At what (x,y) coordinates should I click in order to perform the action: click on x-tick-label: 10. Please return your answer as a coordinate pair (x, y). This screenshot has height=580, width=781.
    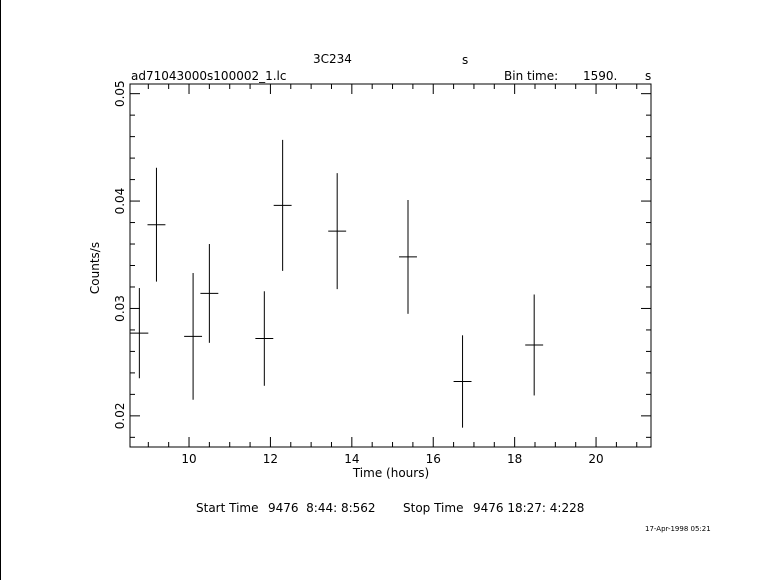
    Looking at the image, I should click on (188, 459).